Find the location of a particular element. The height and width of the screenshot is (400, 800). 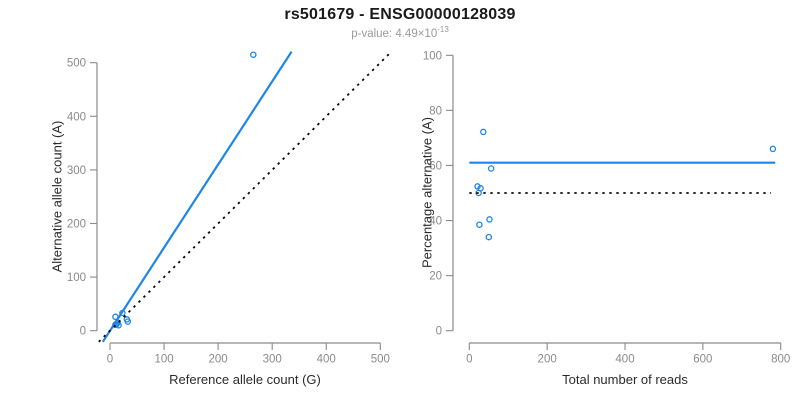

y-tick-label: 300 is located at coordinates (76, 171).